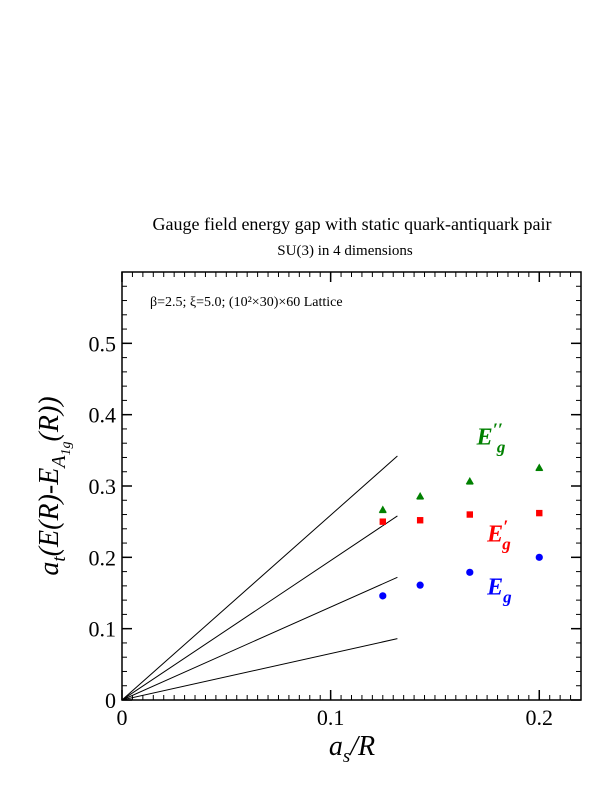 This screenshot has height=792, width=612. Describe the element at coordinates (494, 513) in the screenshot. I see `series-labels: Eg E′ g E′′ g` at that location.